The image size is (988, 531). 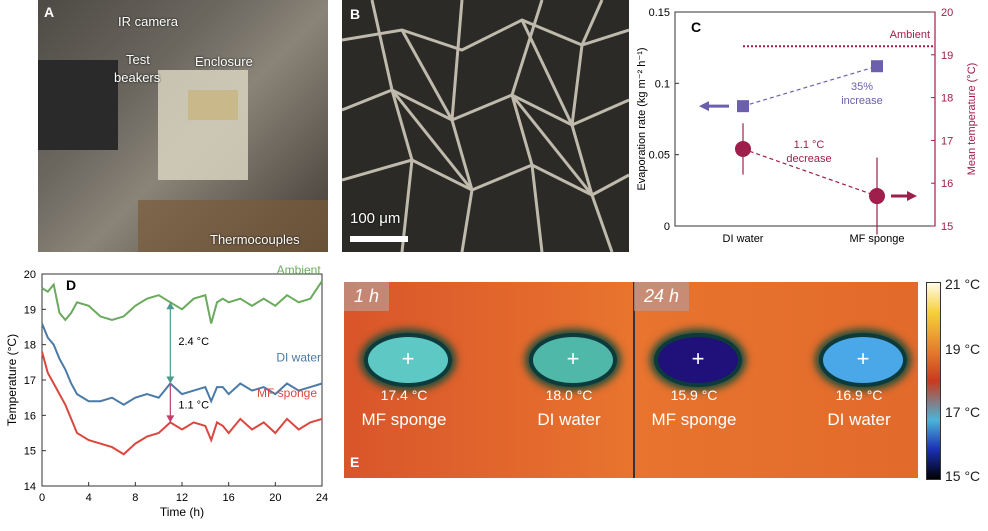 I want to click on spot-temperature: 16.9 °C, so click(x=859, y=395).